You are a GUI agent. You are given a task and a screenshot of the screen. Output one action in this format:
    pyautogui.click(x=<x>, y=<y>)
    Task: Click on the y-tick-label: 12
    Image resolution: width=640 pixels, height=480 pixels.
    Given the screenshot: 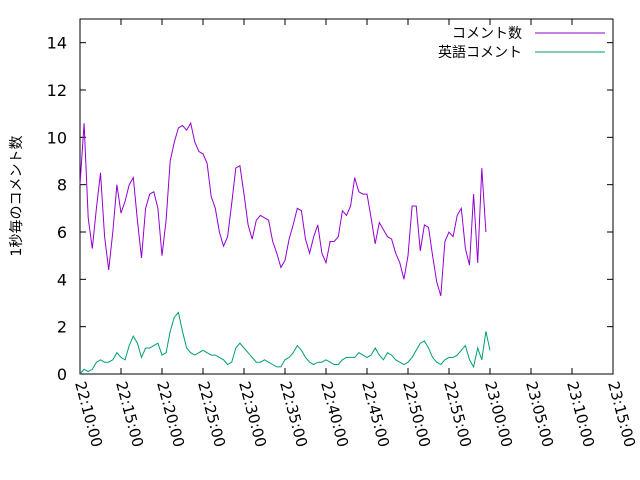 What is the action you would take?
    pyautogui.click(x=57, y=90)
    